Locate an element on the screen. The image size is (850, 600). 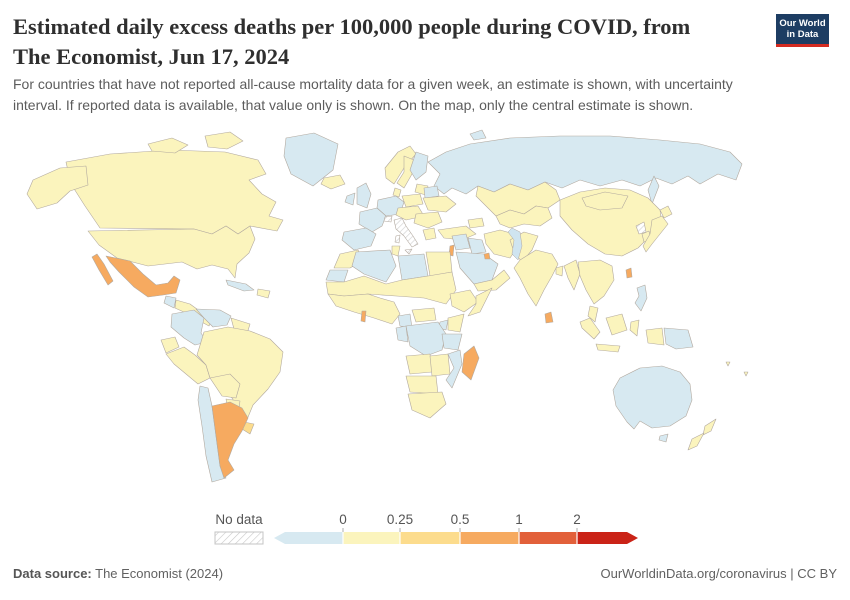
region-iceland: Iceland is located at coordinates (333, 182).